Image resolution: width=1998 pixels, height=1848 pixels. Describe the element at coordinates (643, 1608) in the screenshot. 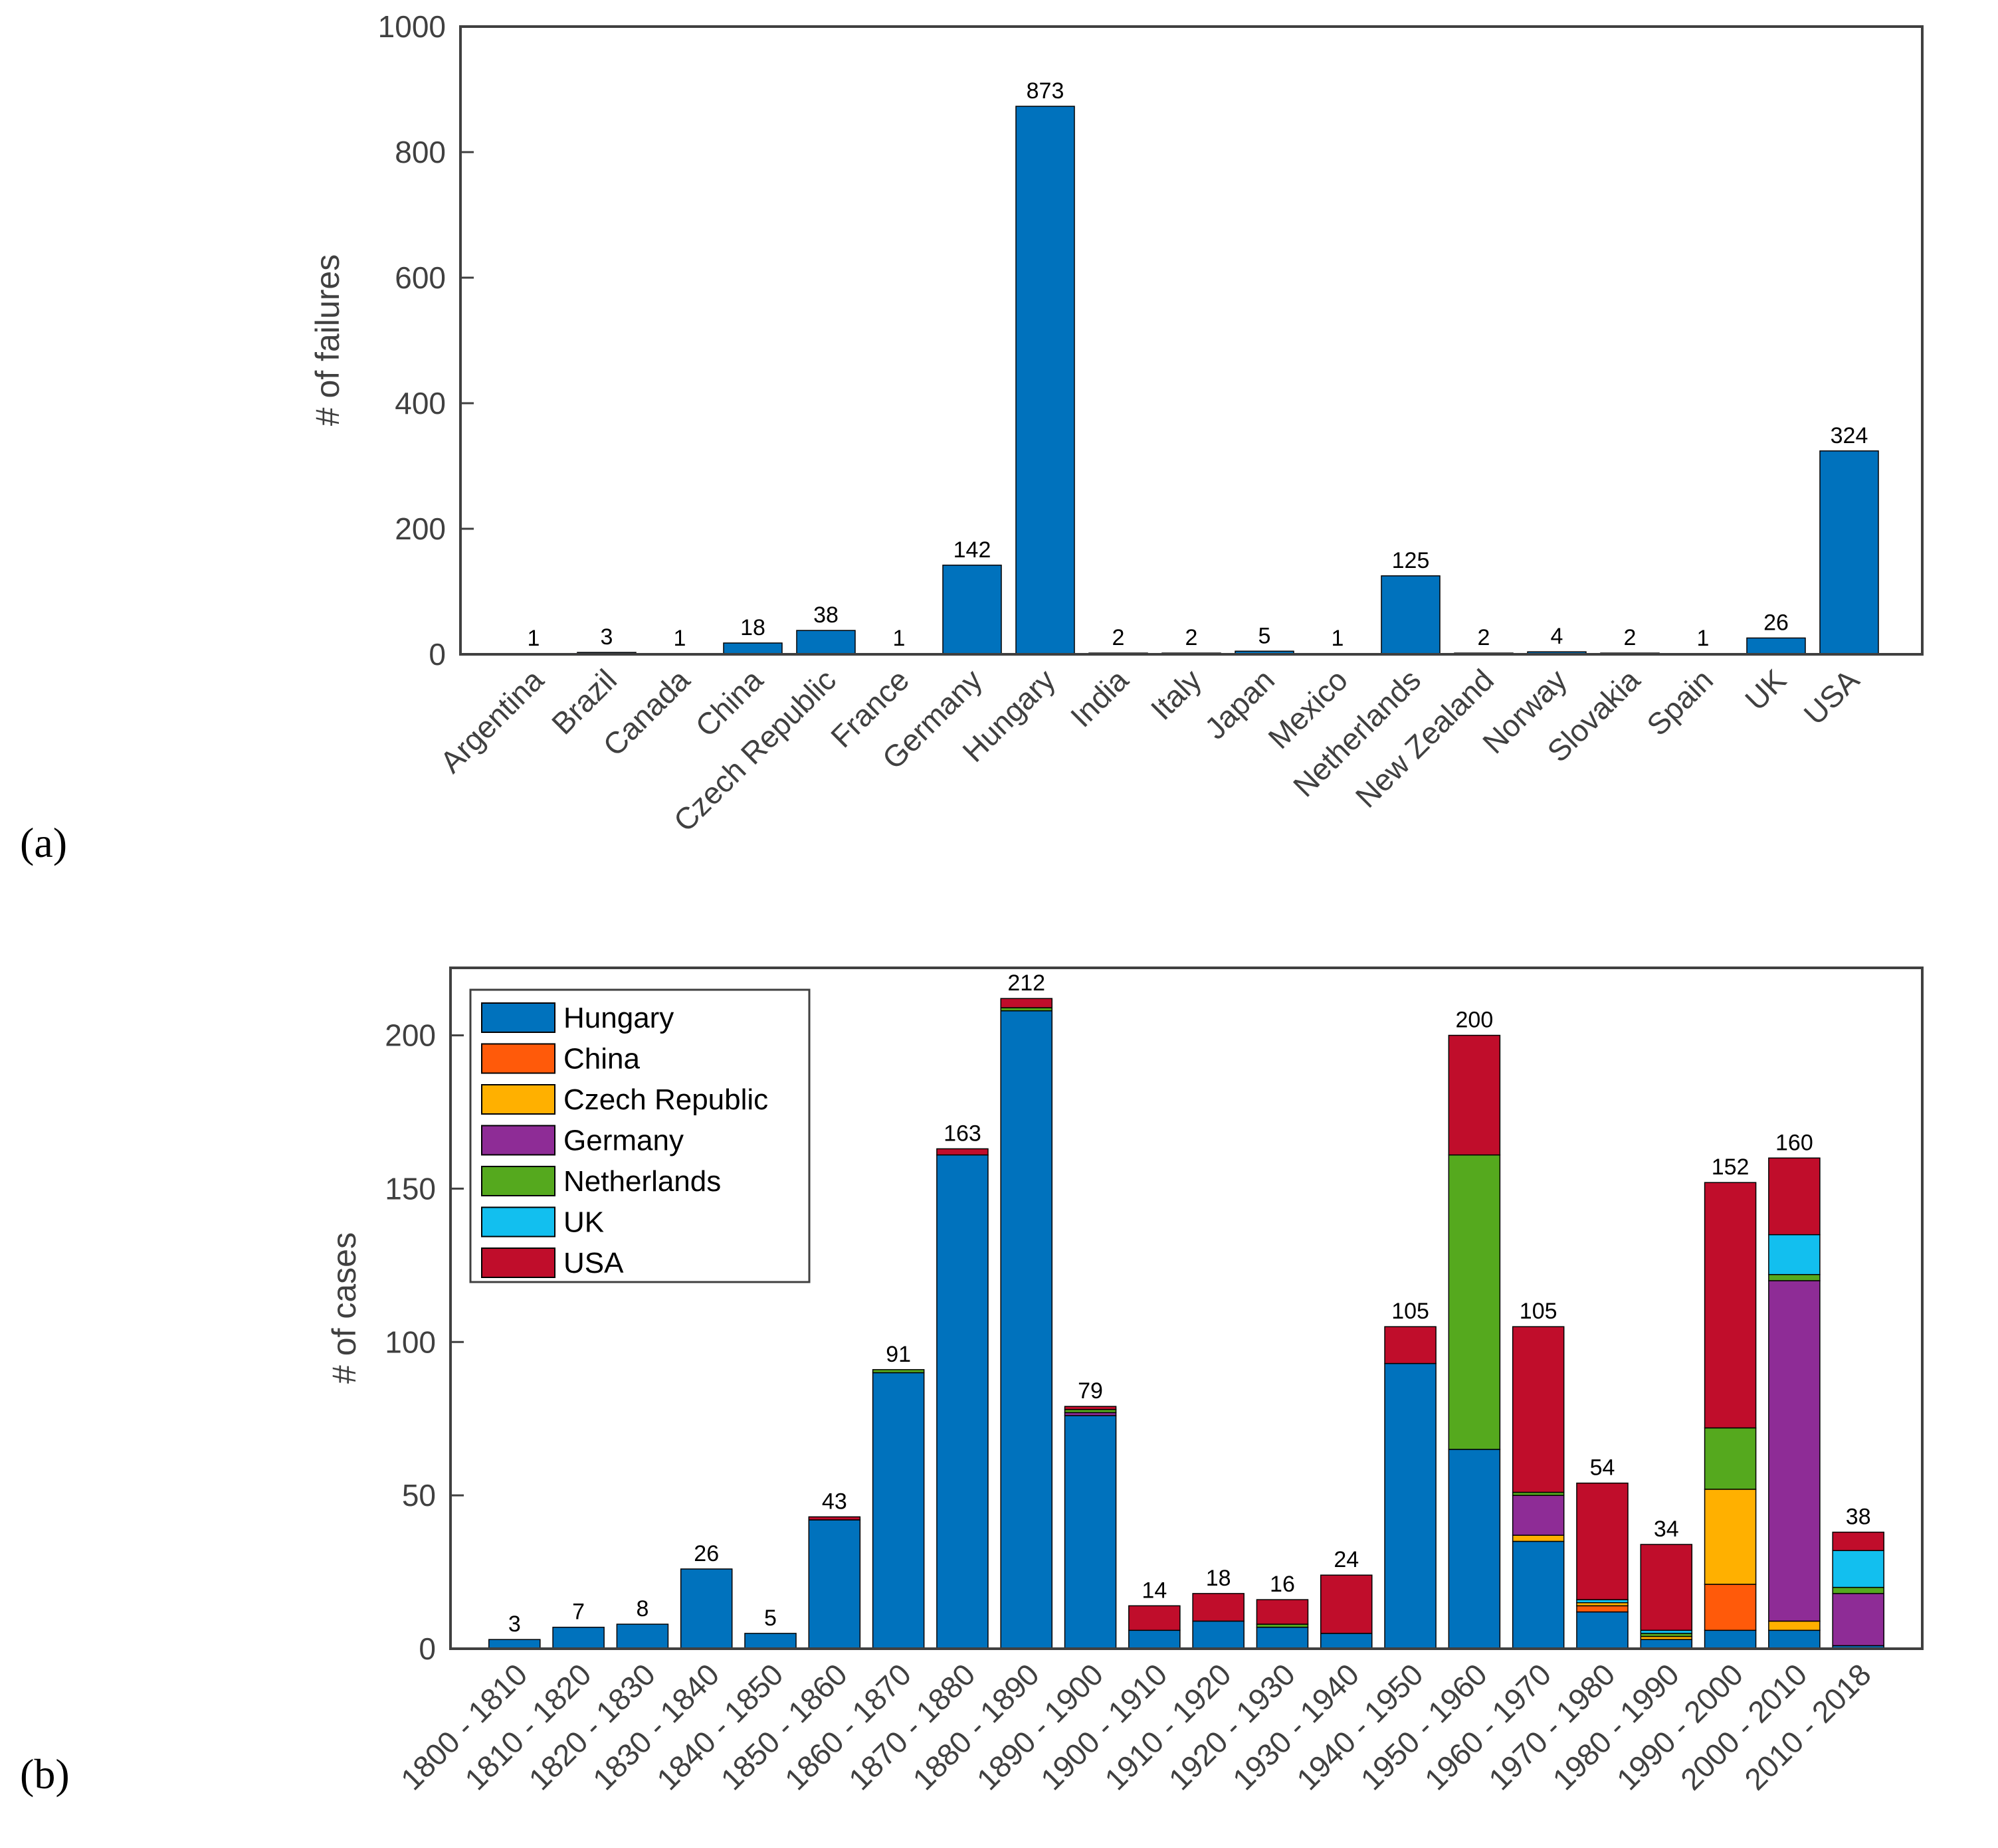

I see `data-label: 8` at that location.